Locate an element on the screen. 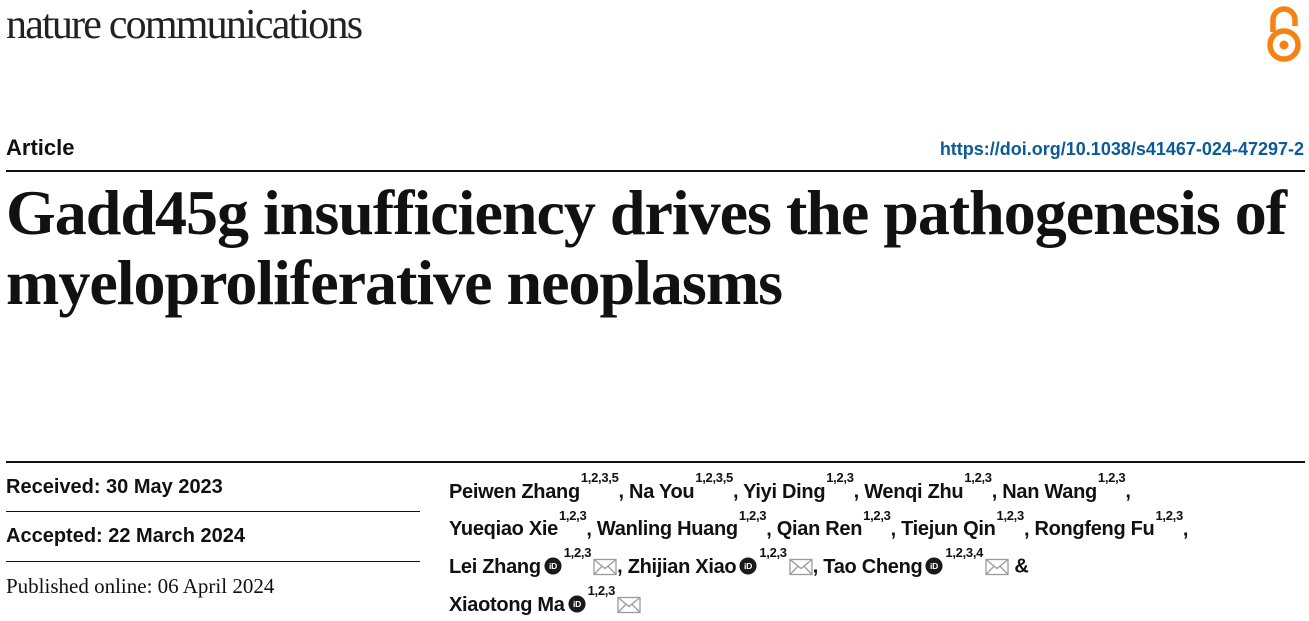 The width and height of the screenshot is (1309, 621). author: Yueqiao Xie1,2,3 is located at coordinates (518, 524).